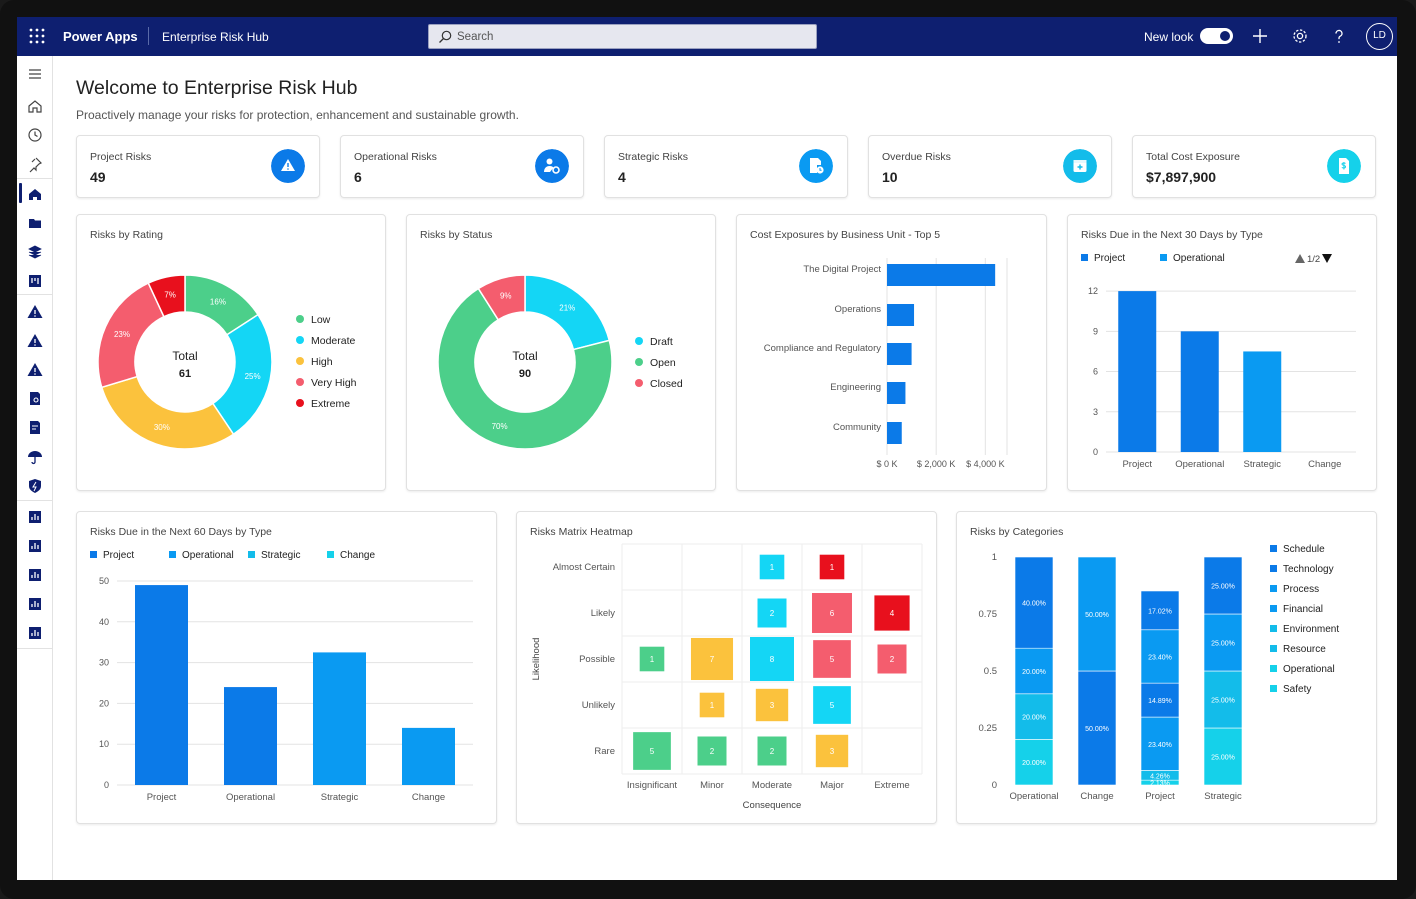  I want to click on y-tick-label: 3, so click(1095, 412).